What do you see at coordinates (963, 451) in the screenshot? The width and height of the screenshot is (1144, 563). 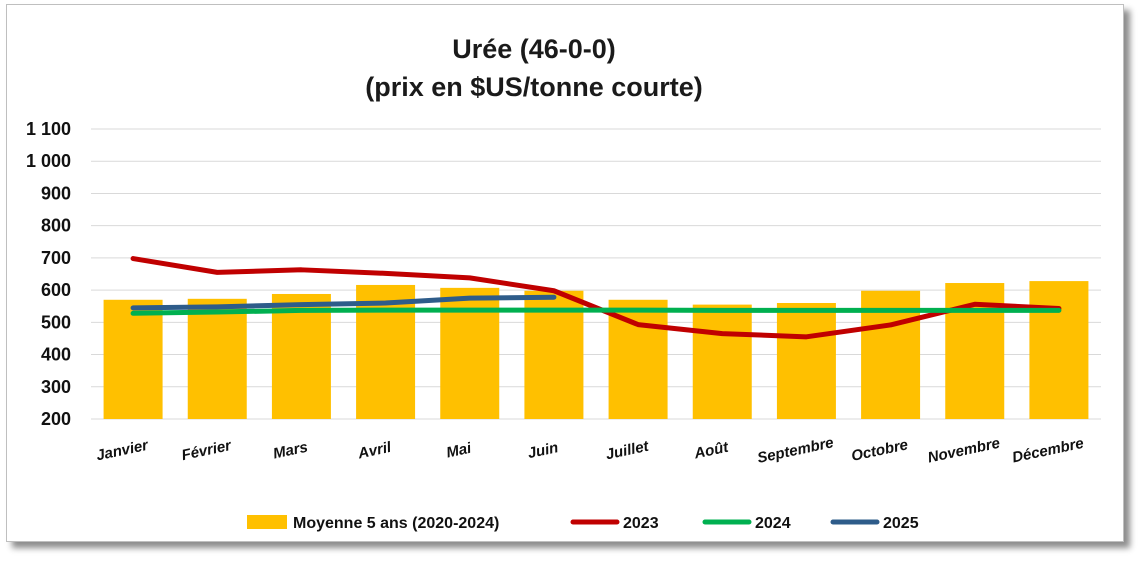 I see `x-tick-label: Novembre` at bounding box center [963, 451].